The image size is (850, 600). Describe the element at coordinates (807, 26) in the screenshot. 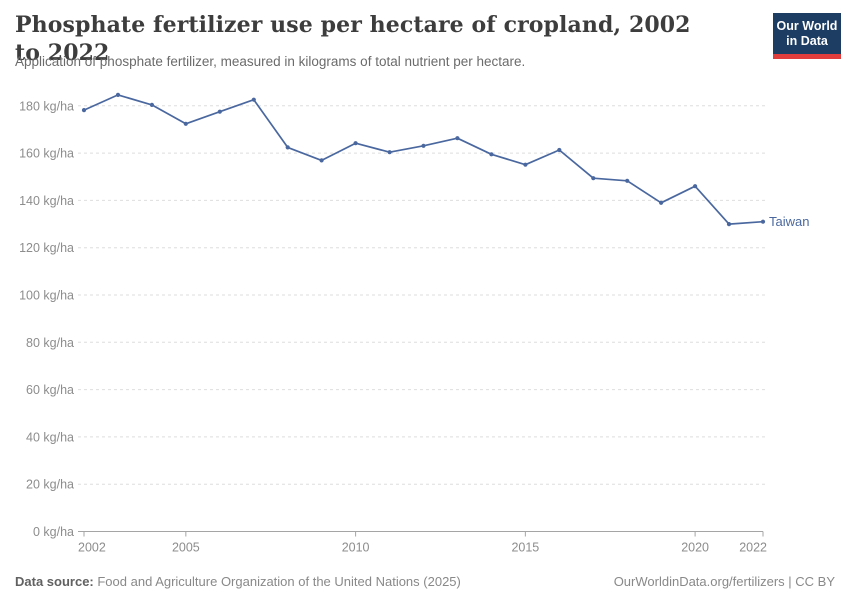

I see `owid-logo-line1: Our World` at that location.